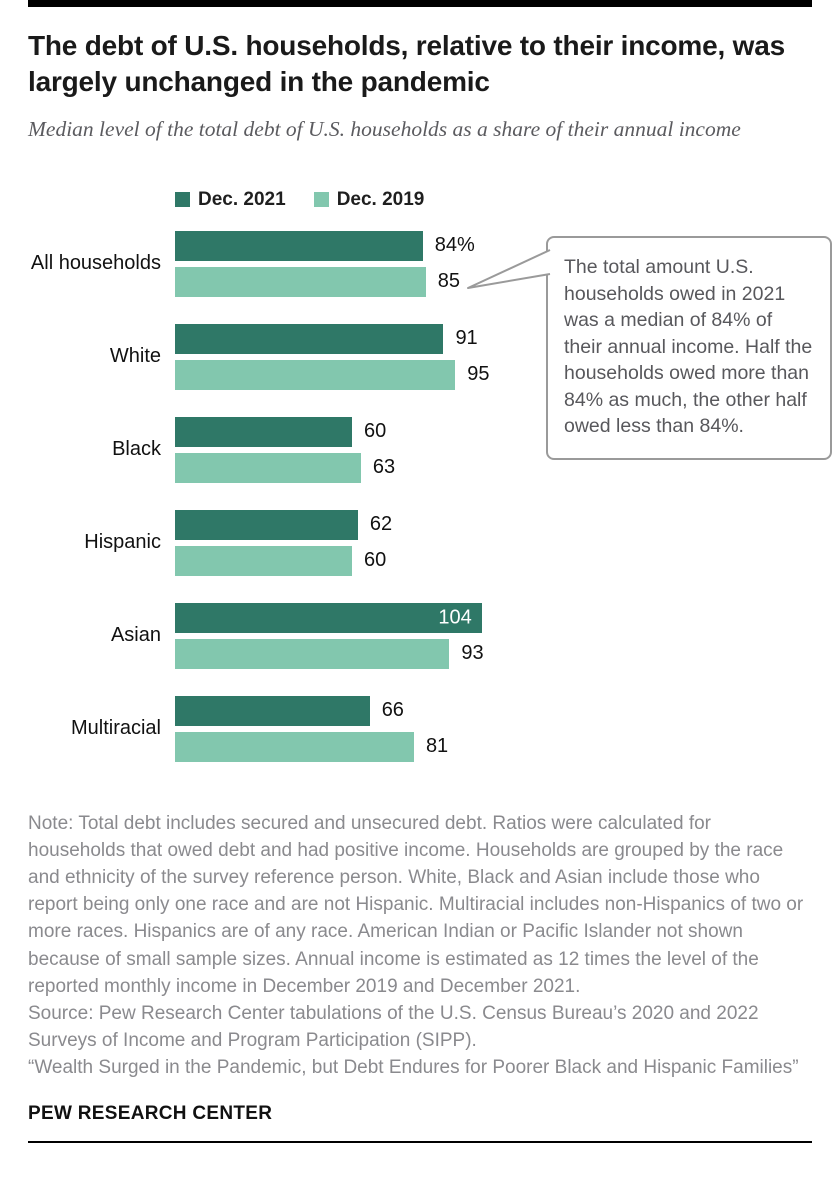  I want to click on bar-pair: 62 60, so click(493, 542).